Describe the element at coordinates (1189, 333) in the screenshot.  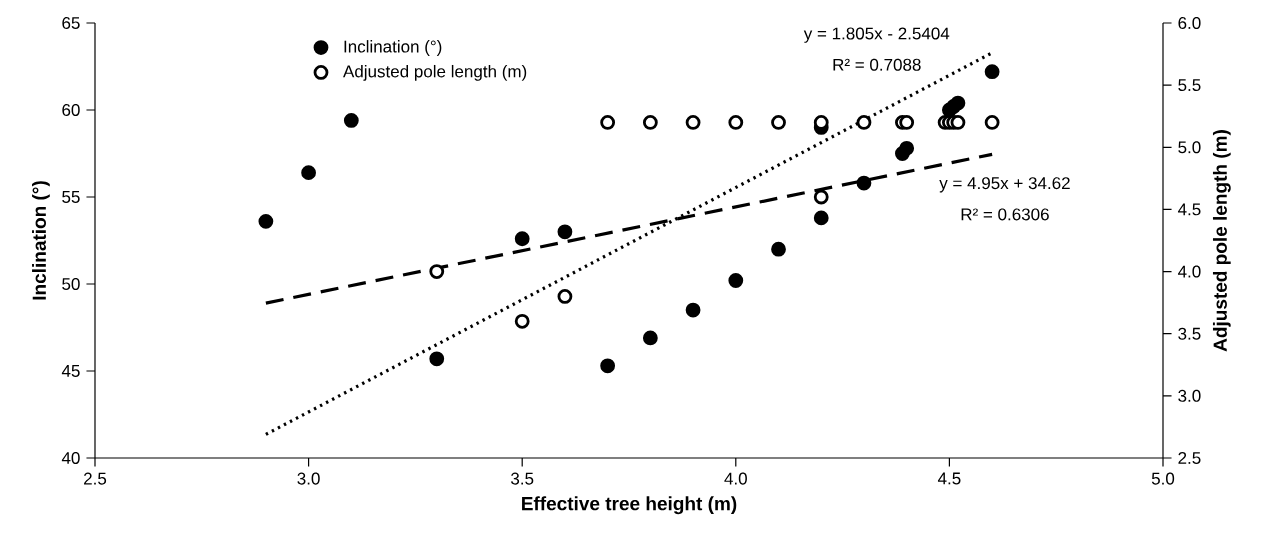
I see `y2-tick-label: 3.5` at that location.